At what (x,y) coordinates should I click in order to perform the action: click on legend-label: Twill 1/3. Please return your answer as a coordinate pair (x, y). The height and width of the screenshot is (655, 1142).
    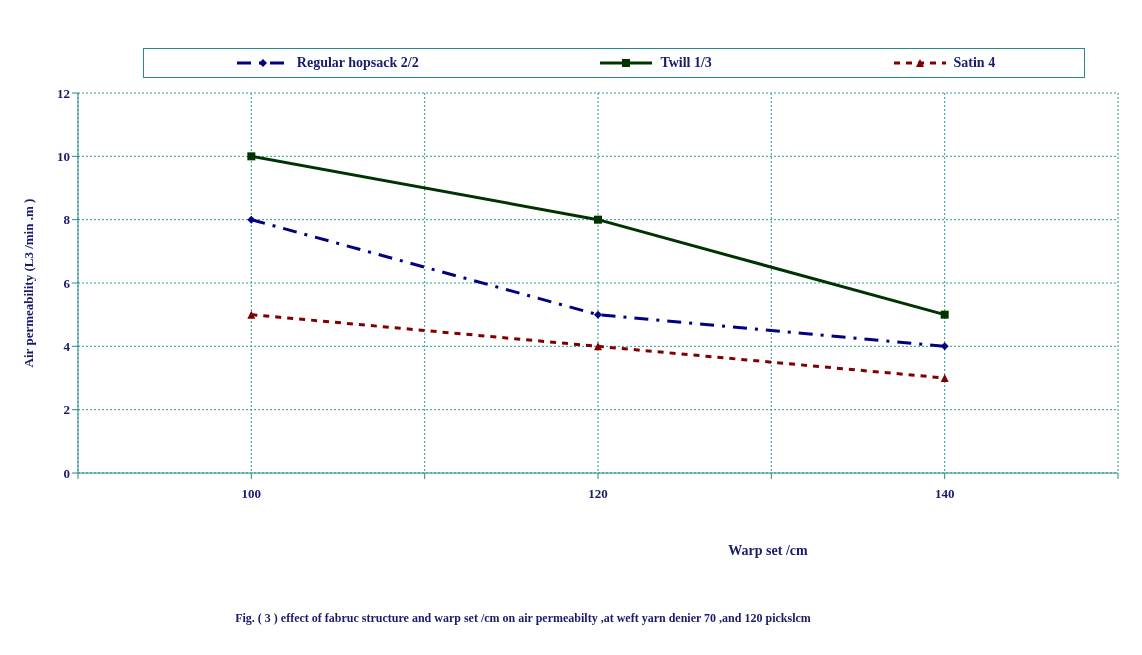
    Looking at the image, I should click on (686, 63).